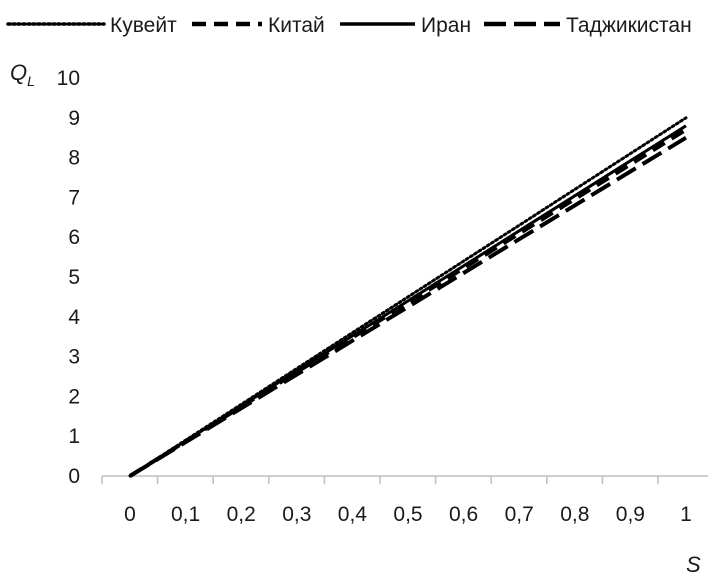 The width and height of the screenshot is (708, 576). Describe the element at coordinates (574, 514) in the screenshot. I see `x-tick-label: 0,8` at that location.